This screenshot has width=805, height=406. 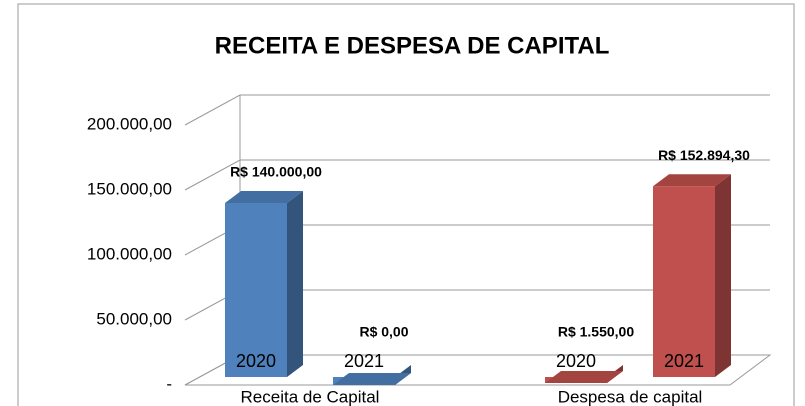 I want to click on y-tick-label: -, so click(x=169, y=383).